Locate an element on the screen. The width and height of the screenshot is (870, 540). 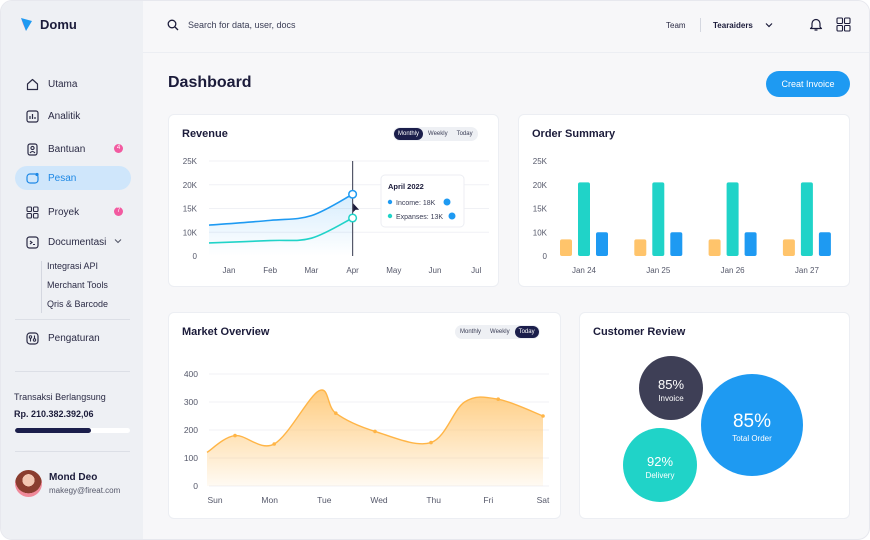
sidebar-item-documentasi: Documentasi is located at coordinates (73, 242).